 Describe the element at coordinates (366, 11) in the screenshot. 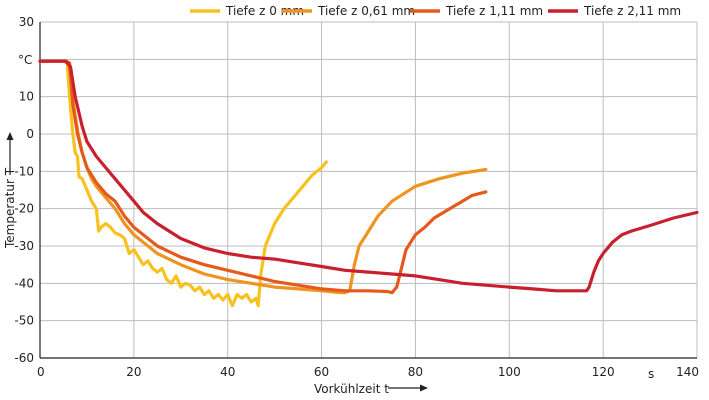

I see `legend-label: Tiefe z 0,61 mm` at that location.